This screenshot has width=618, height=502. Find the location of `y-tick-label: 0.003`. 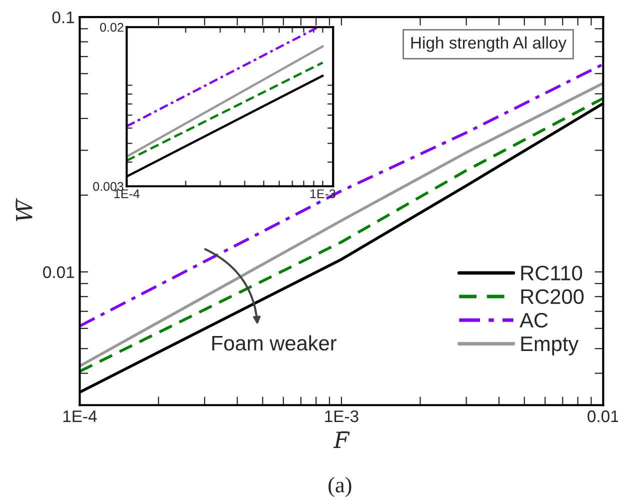

y-tick-label: 0.003 is located at coordinates (108, 186).